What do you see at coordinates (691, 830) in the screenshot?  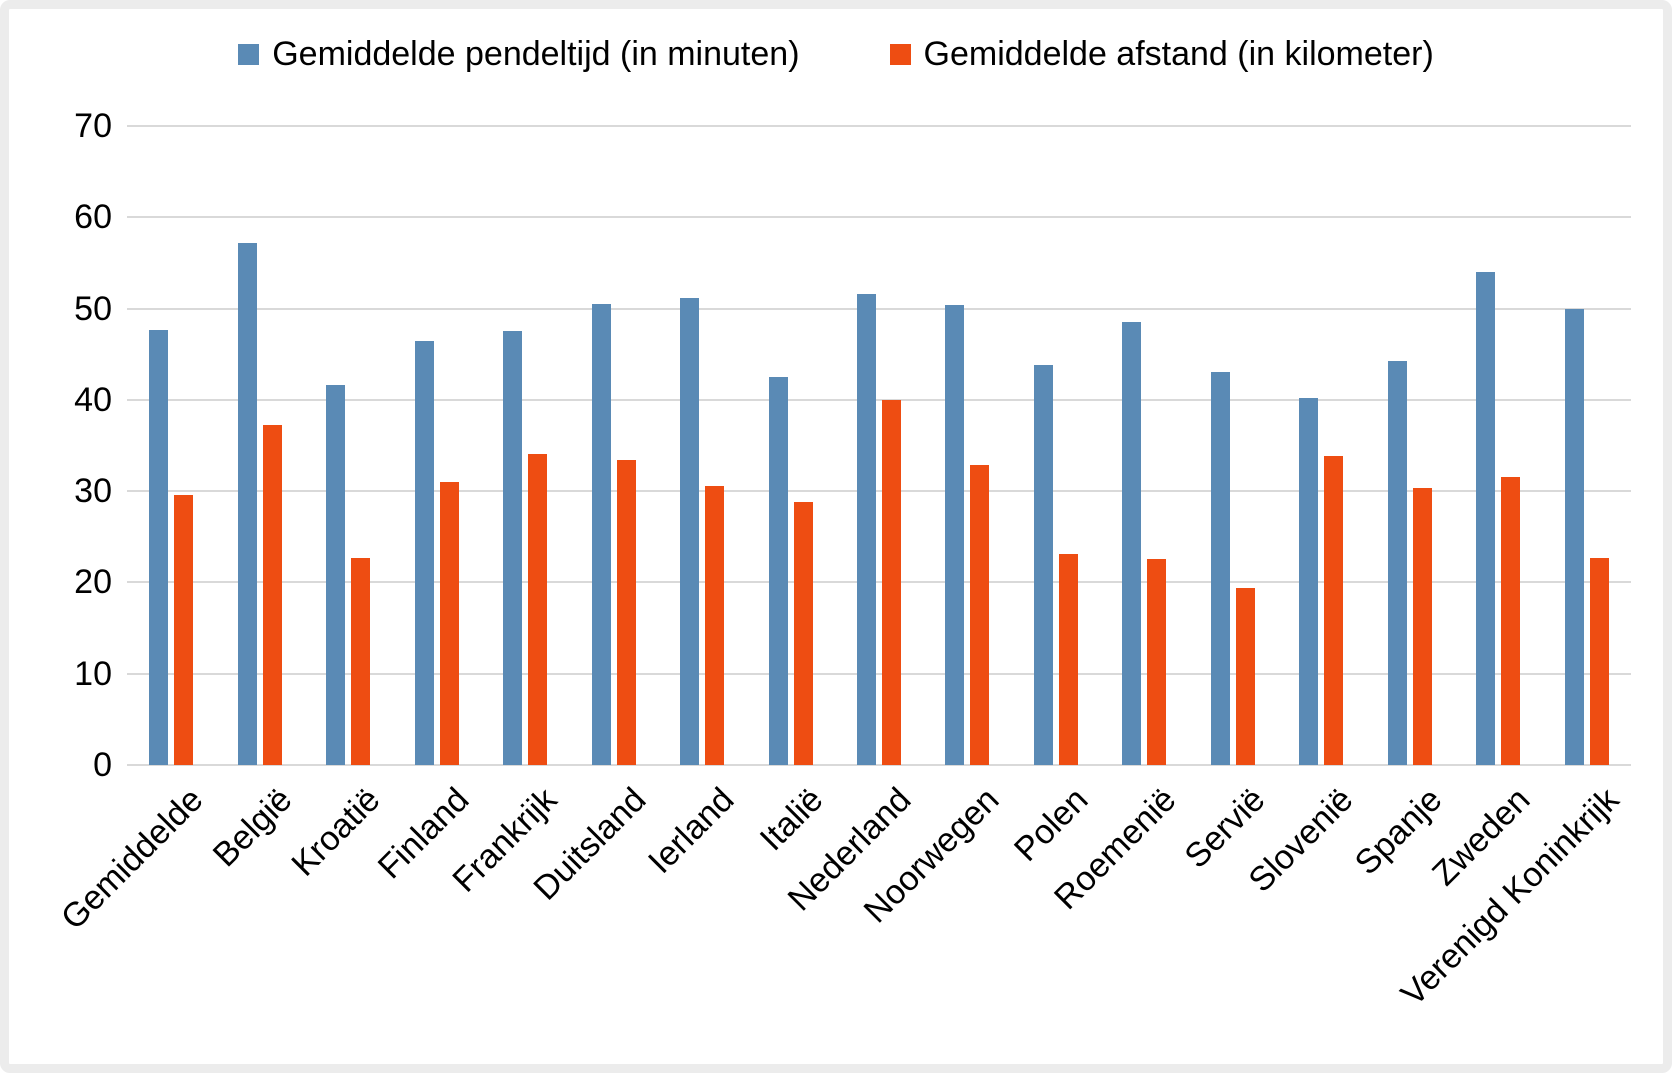 I see `x-tick-label-6: Ierland` at bounding box center [691, 830].